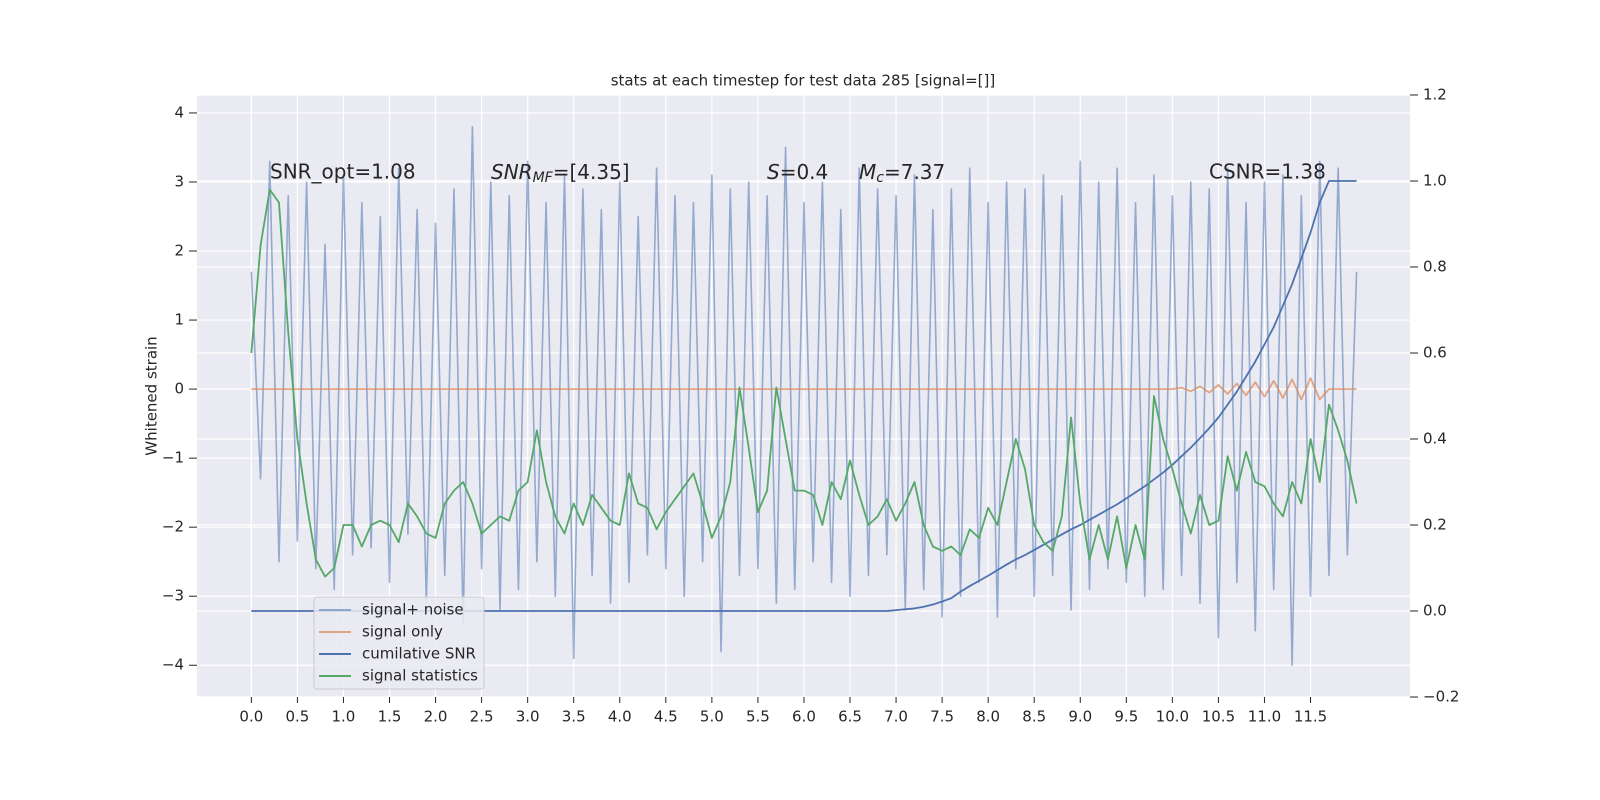 This screenshot has width=1600, height=800. I want to click on x-tick-label: 8.5, so click(1034, 717).